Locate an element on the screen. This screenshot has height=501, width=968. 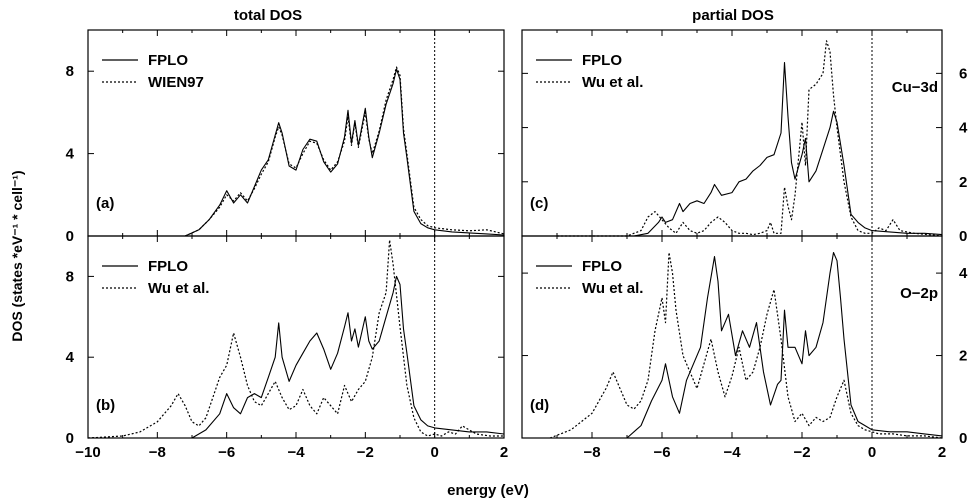
column-title-total: total DOS is located at coordinates (268, 15).